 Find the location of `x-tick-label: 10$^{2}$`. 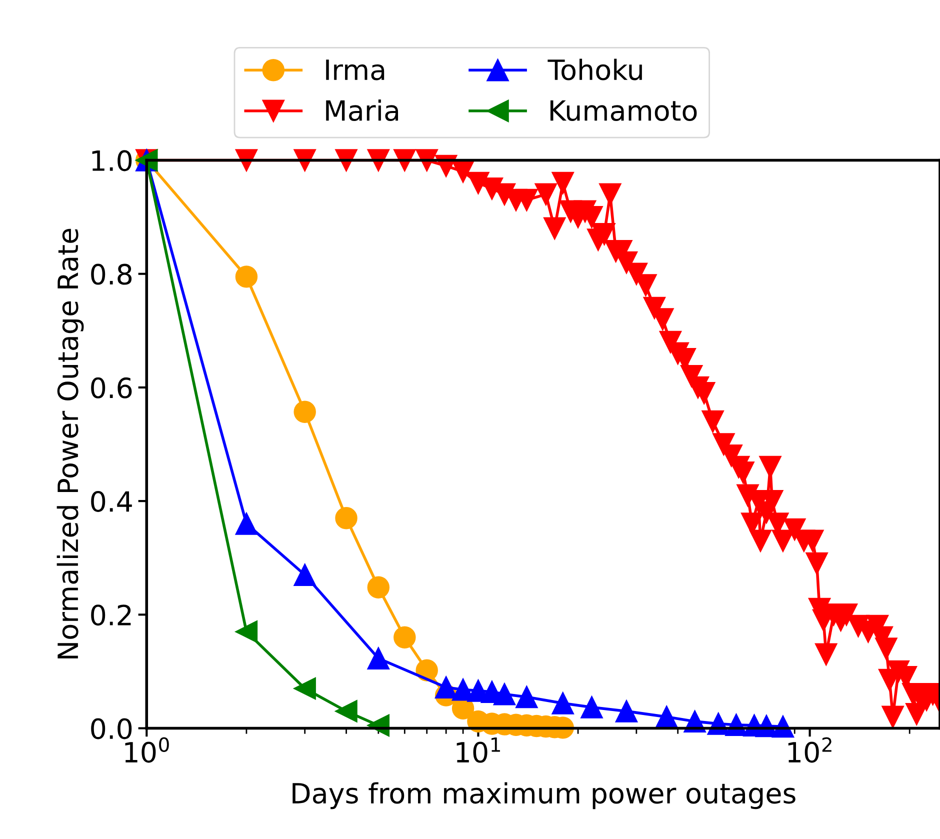

x-tick-label: 10$^{2}$ is located at coordinates (810, 750).